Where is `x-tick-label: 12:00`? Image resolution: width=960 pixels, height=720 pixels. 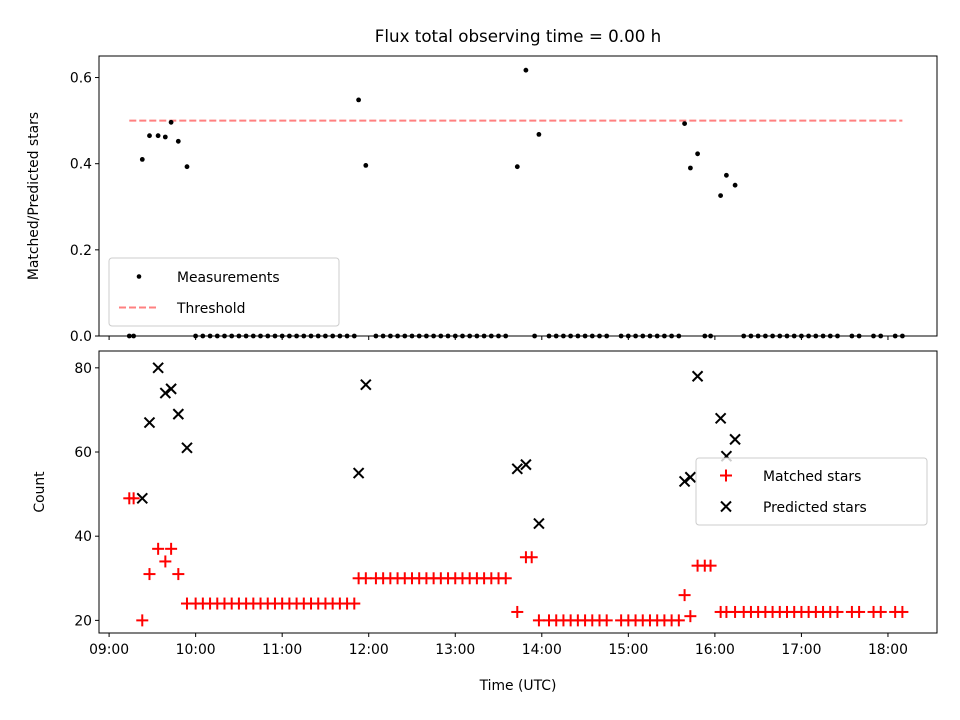 x-tick-label: 12:00 is located at coordinates (369, 650).